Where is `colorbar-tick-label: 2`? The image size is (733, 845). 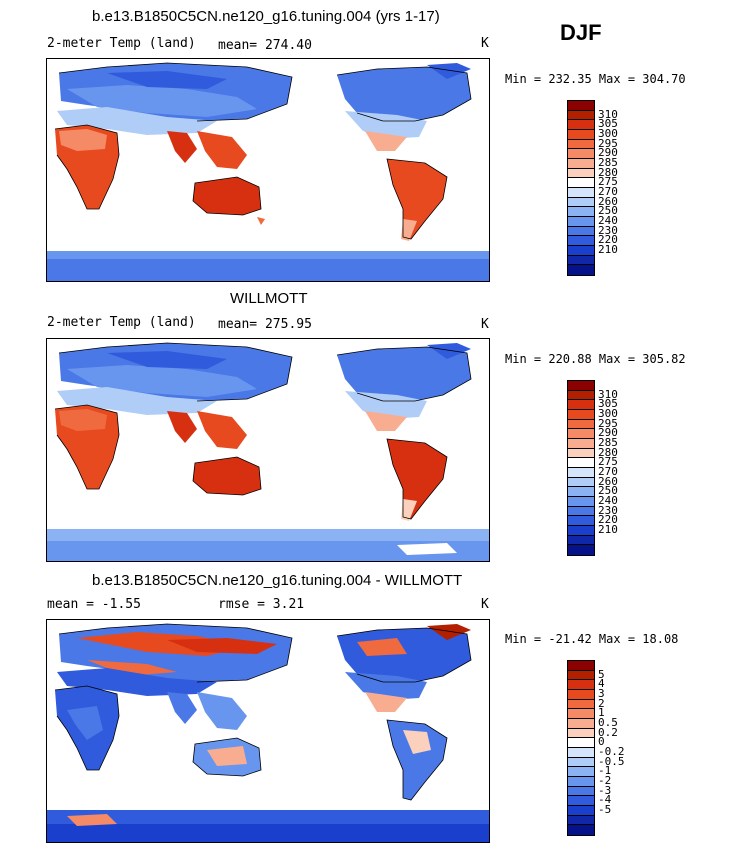
colorbar-tick-label: 2 is located at coordinates (601, 703).